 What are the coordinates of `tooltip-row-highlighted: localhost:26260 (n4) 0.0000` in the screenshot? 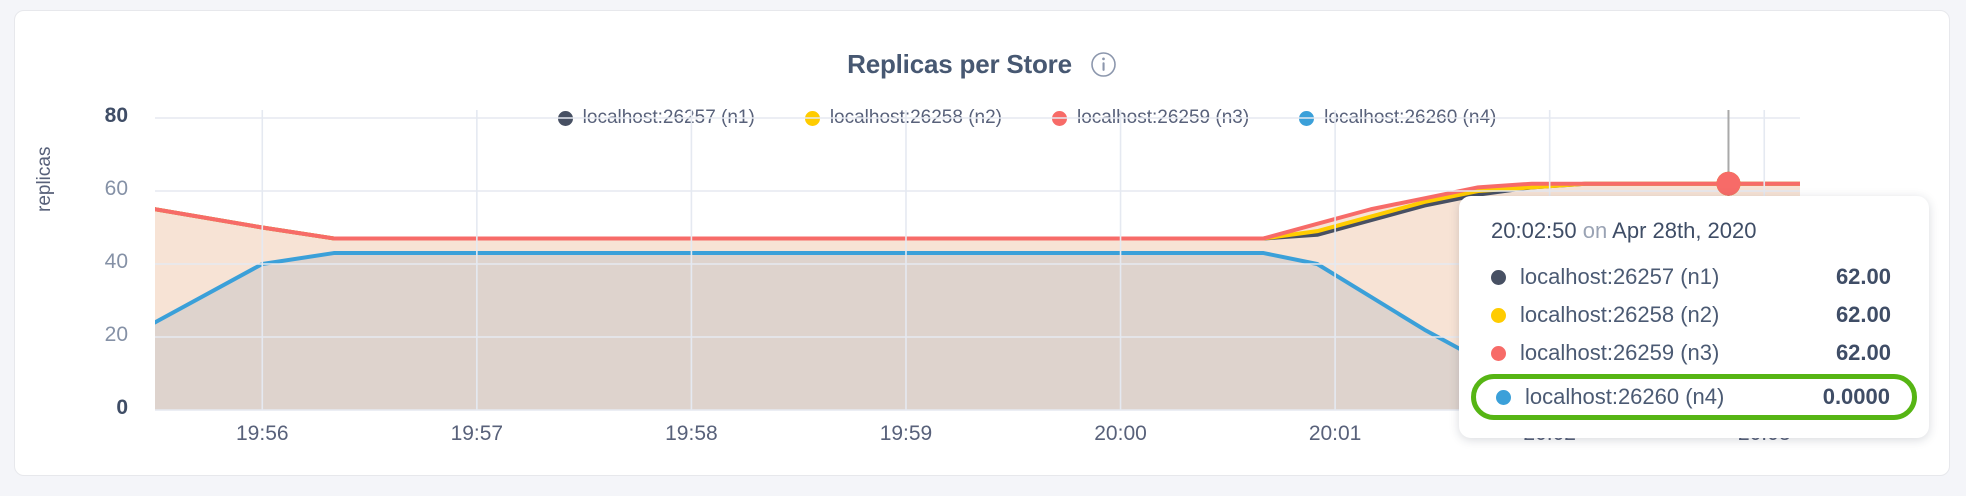 It's located at (1694, 397).